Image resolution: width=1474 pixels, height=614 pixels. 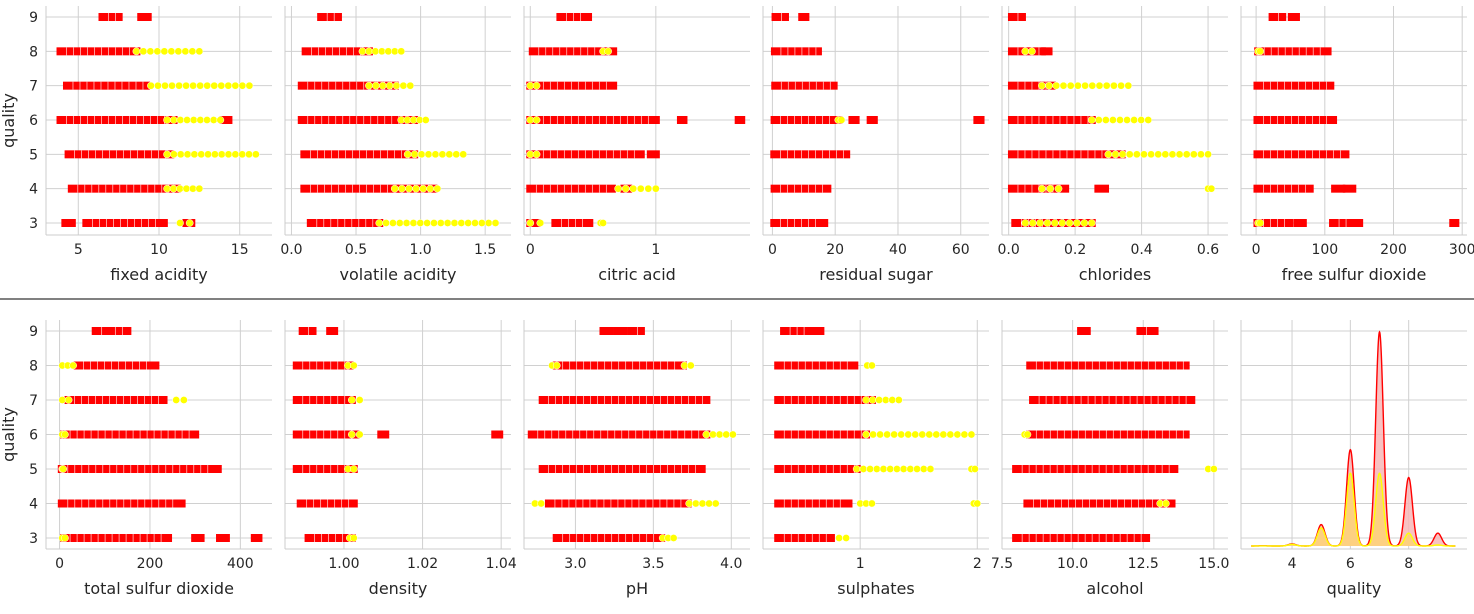 What do you see at coordinates (1072, 564) in the screenshot?
I see `x-tick-label: 10.0` at bounding box center [1072, 564].